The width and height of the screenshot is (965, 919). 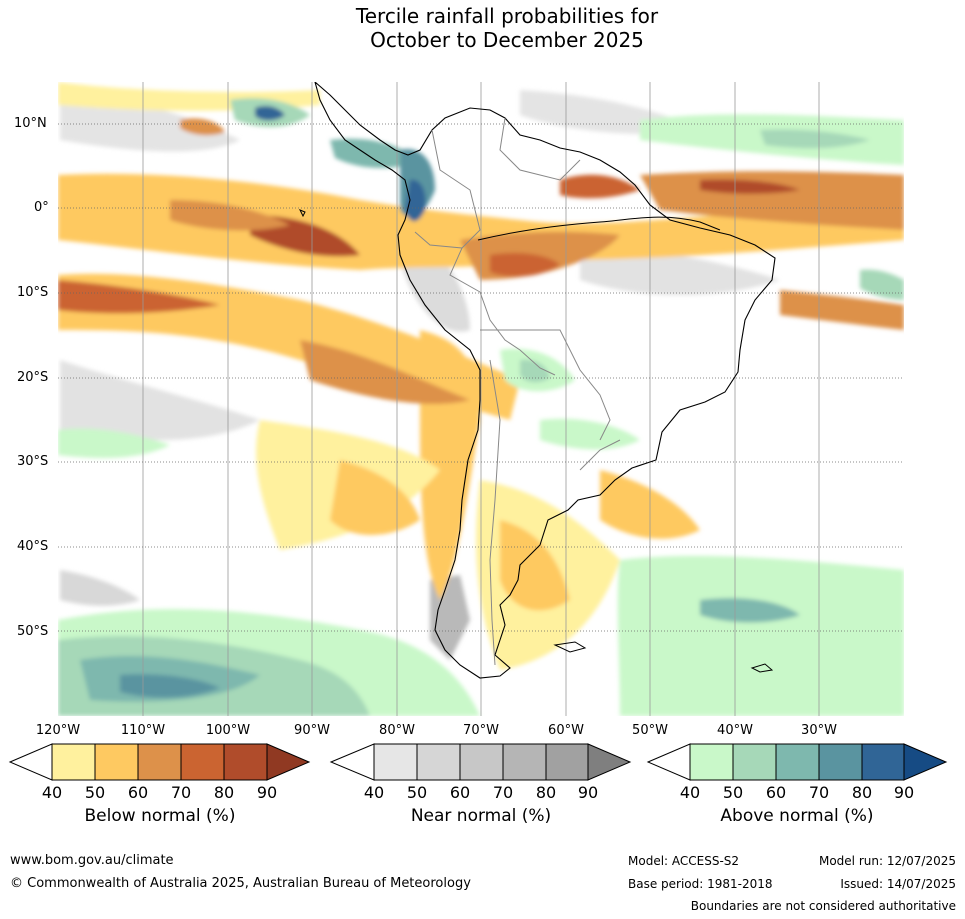 What do you see at coordinates (224, 792) in the screenshot?
I see `below-tick-80: 80` at bounding box center [224, 792].